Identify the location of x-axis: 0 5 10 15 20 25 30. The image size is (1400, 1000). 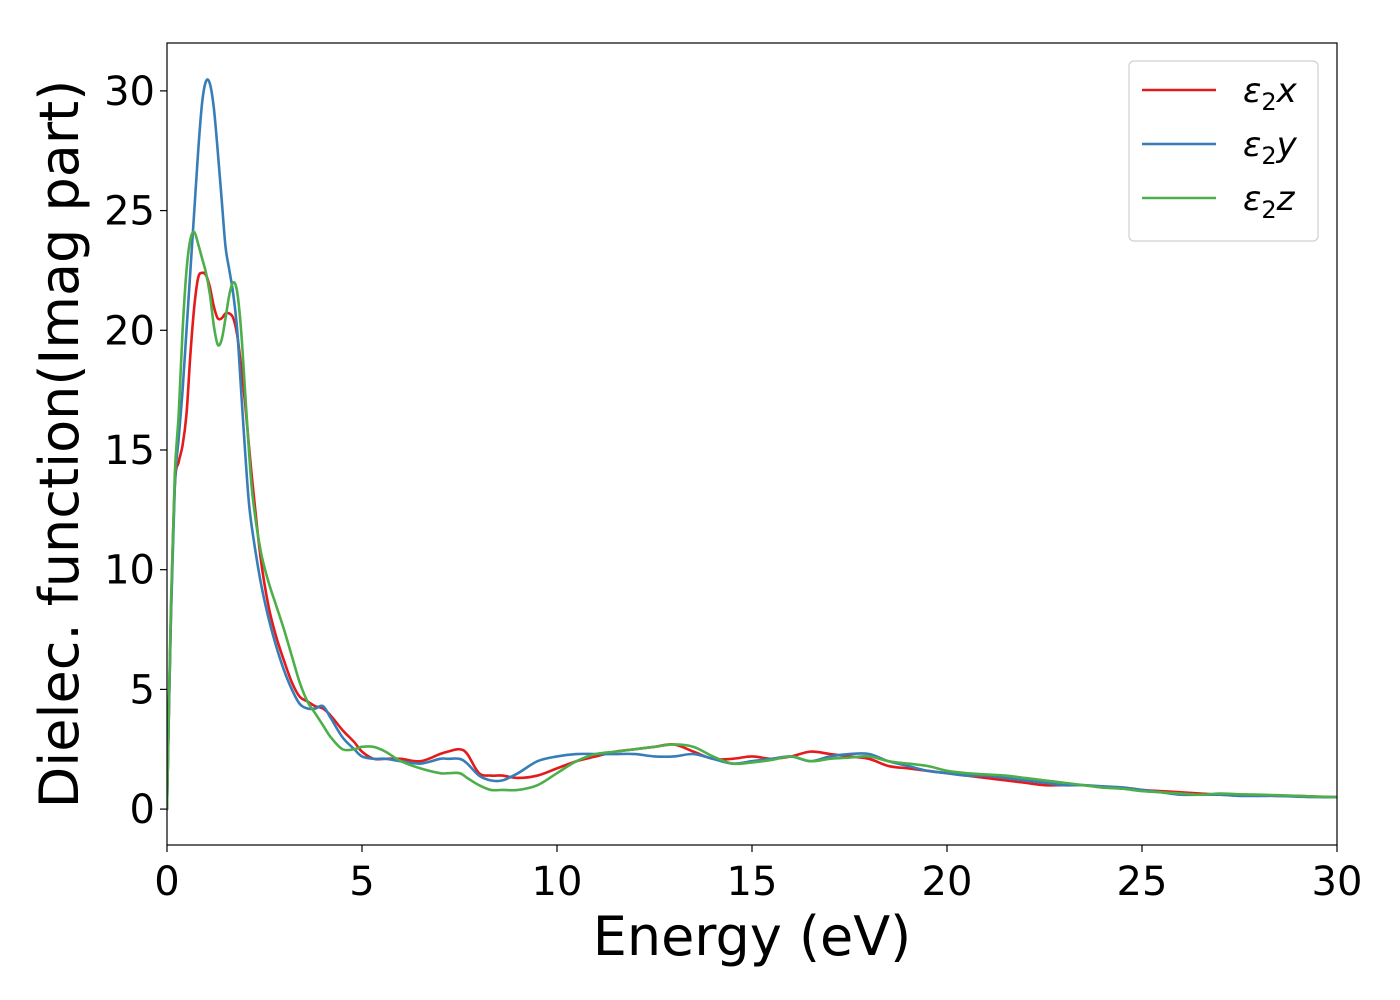
(758, 875).